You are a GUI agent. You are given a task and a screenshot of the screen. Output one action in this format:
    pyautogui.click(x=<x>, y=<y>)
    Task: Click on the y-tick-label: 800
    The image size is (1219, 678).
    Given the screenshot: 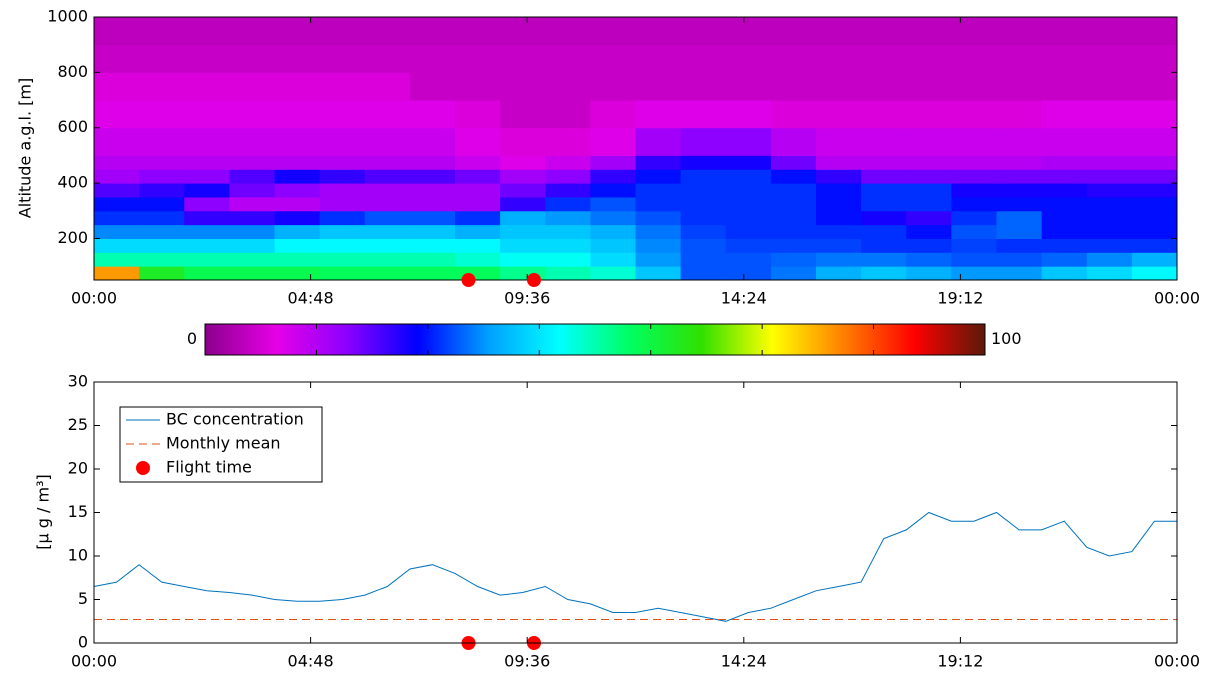 What is the action you would take?
    pyautogui.click(x=72, y=71)
    